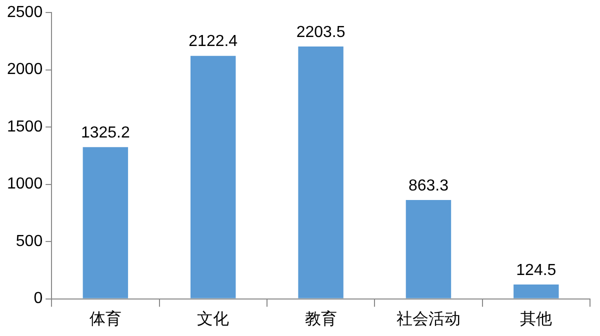 The width and height of the screenshot is (600, 336). What do you see at coordinates (428, 185) in the screenshot?
I see `data-label: 863.3` at bounding box center [428, 185].